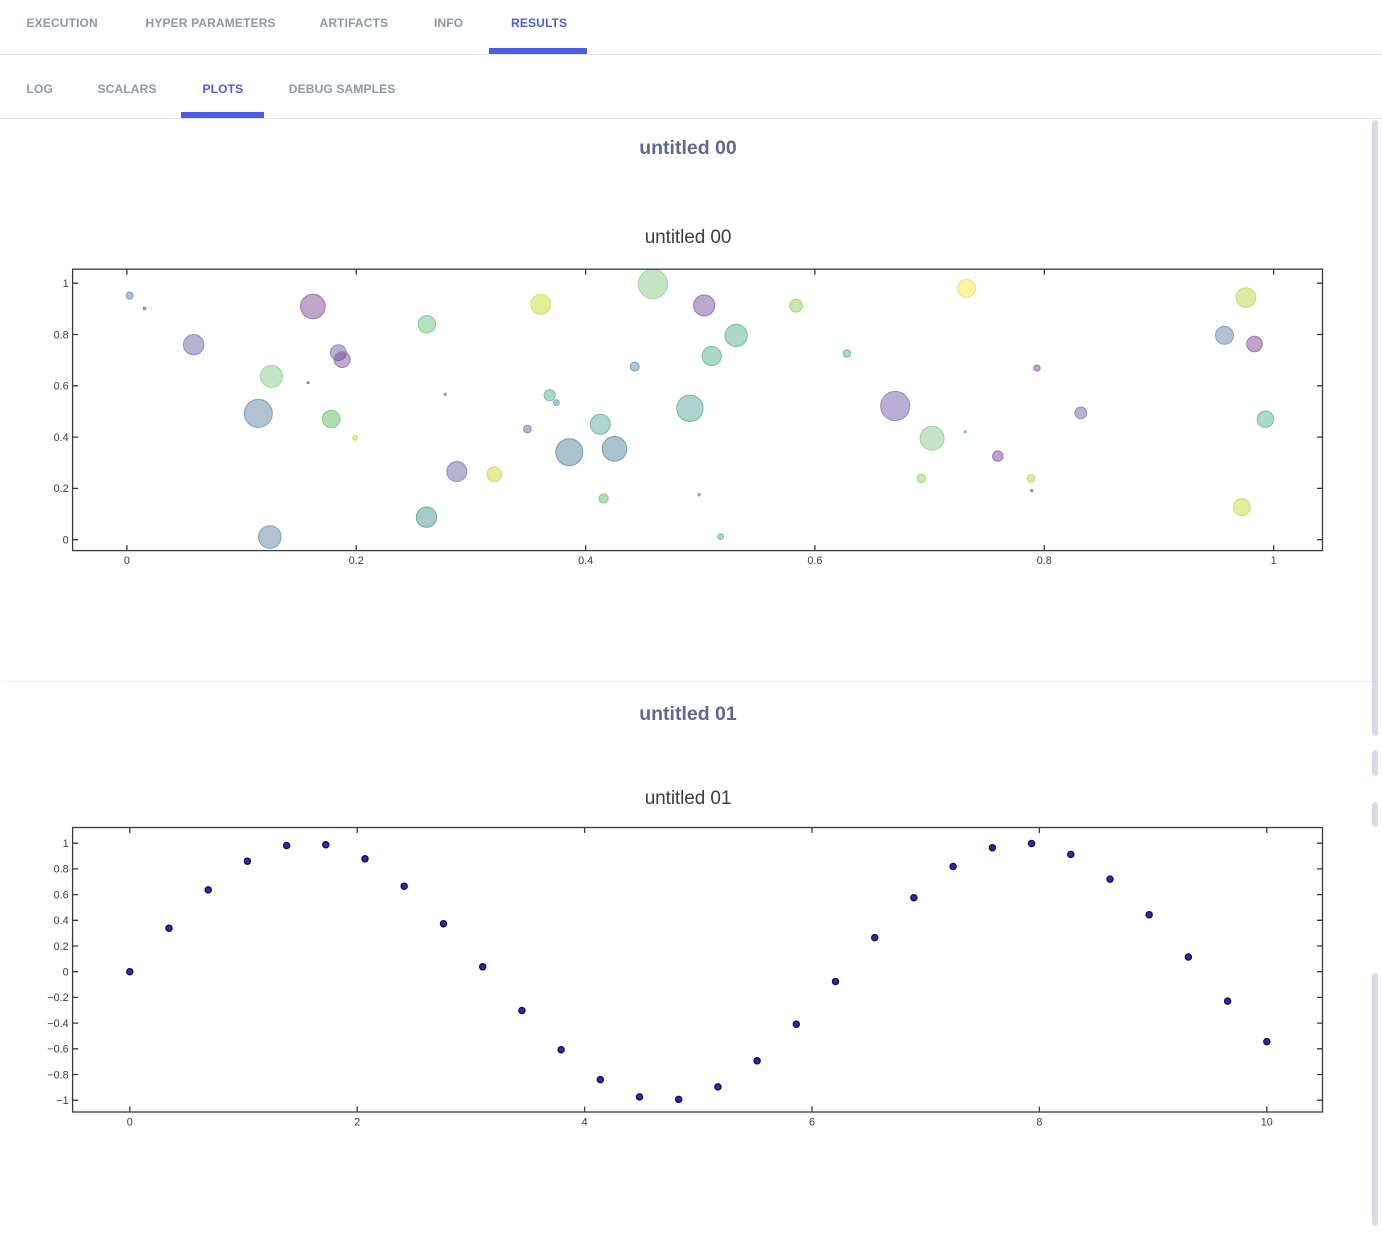  Describe the element at coordinates (1267, 1123) in the screenshot. I see `svg-text: 10` at that location.